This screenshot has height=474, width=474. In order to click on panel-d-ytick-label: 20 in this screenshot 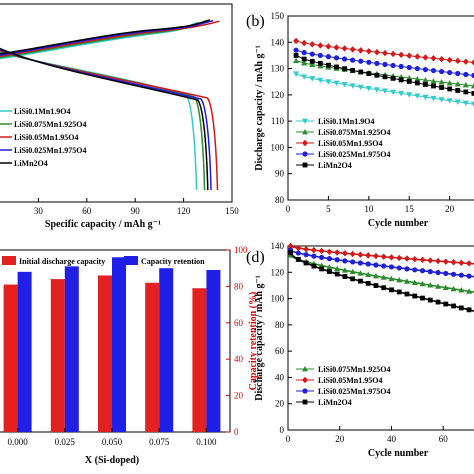, I will do `click(280, 404)`.